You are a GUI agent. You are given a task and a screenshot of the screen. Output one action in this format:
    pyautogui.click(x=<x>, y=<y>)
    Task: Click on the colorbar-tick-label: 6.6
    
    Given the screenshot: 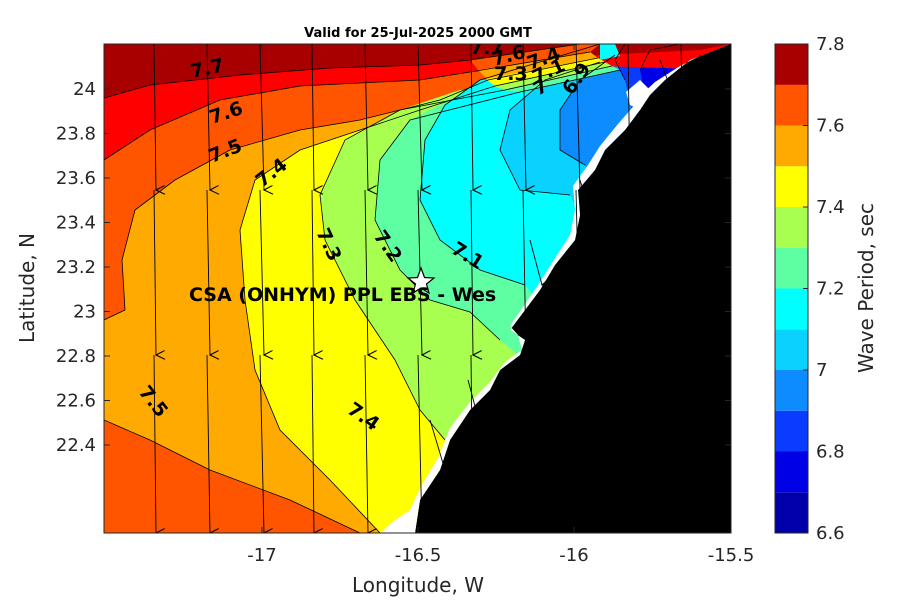 What is the action you would take?
    pyautogui.click(x=830, y=533)
    